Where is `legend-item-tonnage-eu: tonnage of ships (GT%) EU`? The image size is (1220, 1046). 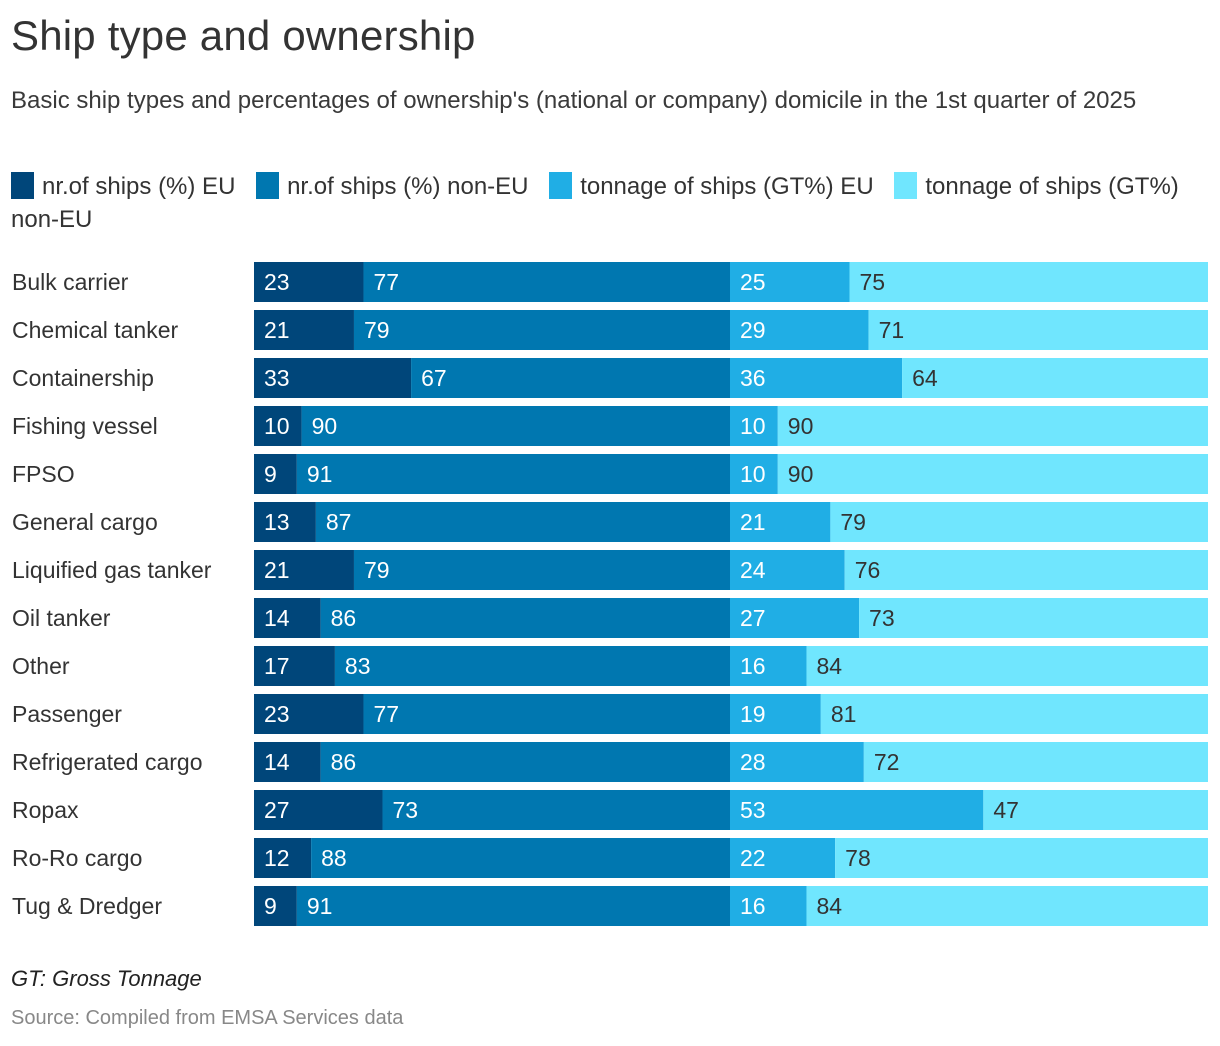 legend-item-tonnage-eu: tonnage of ships (GT%) EU is located at coordinates (714, 186).